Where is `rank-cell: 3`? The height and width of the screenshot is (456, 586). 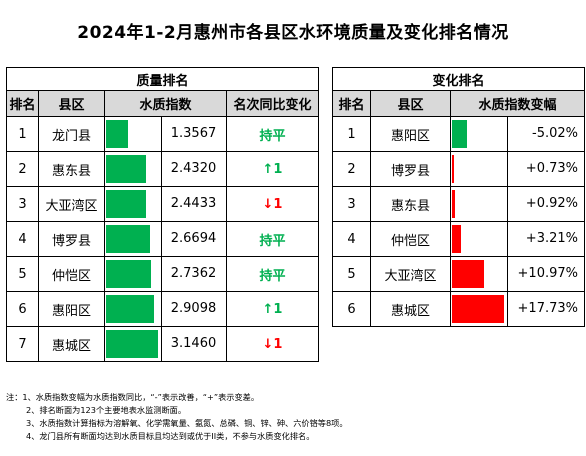
rank-cell: 3 is located at coordinates (22, 204).